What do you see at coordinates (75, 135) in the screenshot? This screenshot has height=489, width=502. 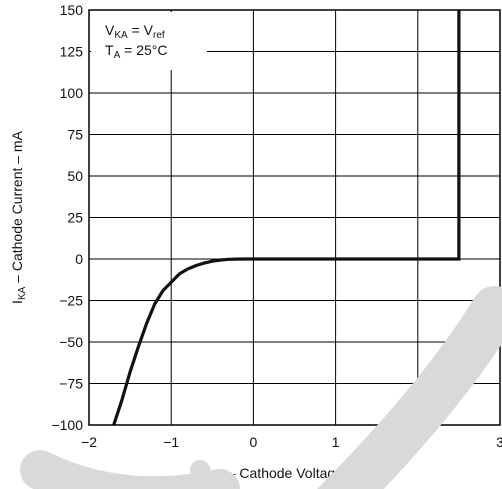 I see `y-tick-label: 75` at bounding box center [75, 135].